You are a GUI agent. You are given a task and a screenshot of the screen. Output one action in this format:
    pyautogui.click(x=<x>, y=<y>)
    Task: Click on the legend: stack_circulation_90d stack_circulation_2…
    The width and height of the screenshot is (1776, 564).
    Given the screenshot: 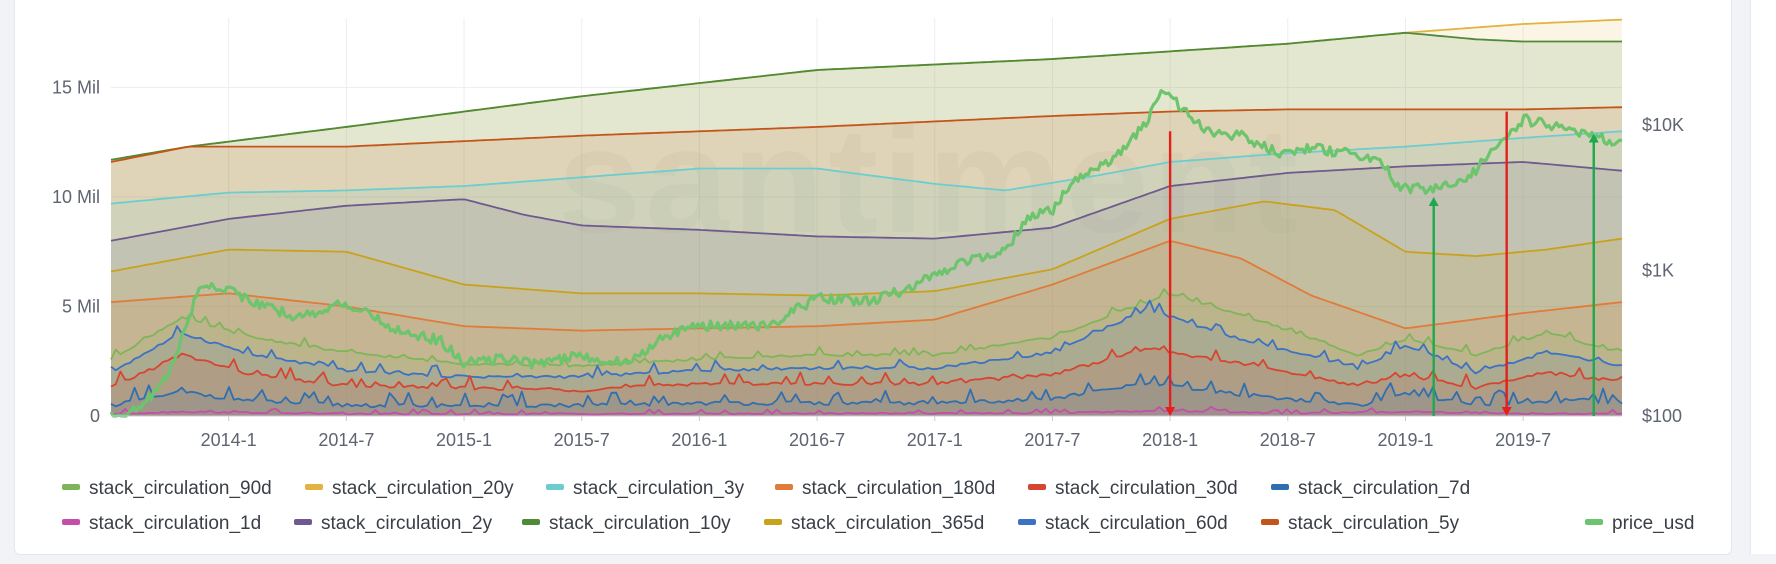 What is the action you would take?
    pyautogui.click(x=878, y=506)
    